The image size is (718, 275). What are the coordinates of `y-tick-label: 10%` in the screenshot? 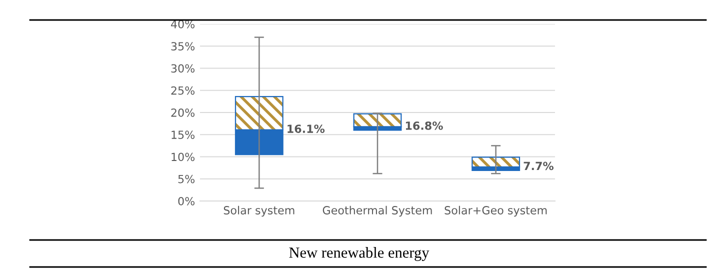 It's located at (183, 157).